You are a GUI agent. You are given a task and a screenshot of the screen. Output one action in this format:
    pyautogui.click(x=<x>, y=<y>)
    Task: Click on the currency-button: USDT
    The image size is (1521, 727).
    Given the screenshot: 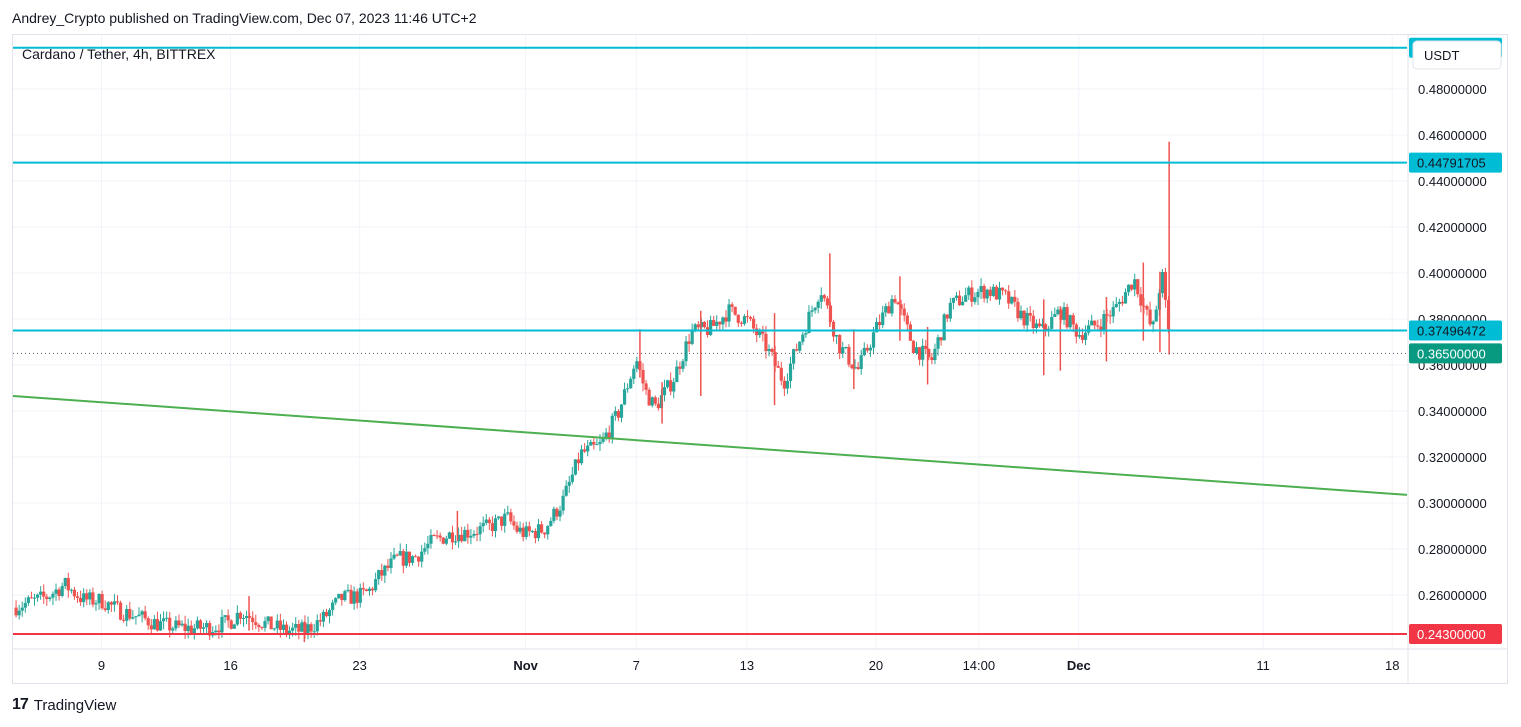 What is the action you would take?
    pyautogui.click(x=1457, y=55)
    